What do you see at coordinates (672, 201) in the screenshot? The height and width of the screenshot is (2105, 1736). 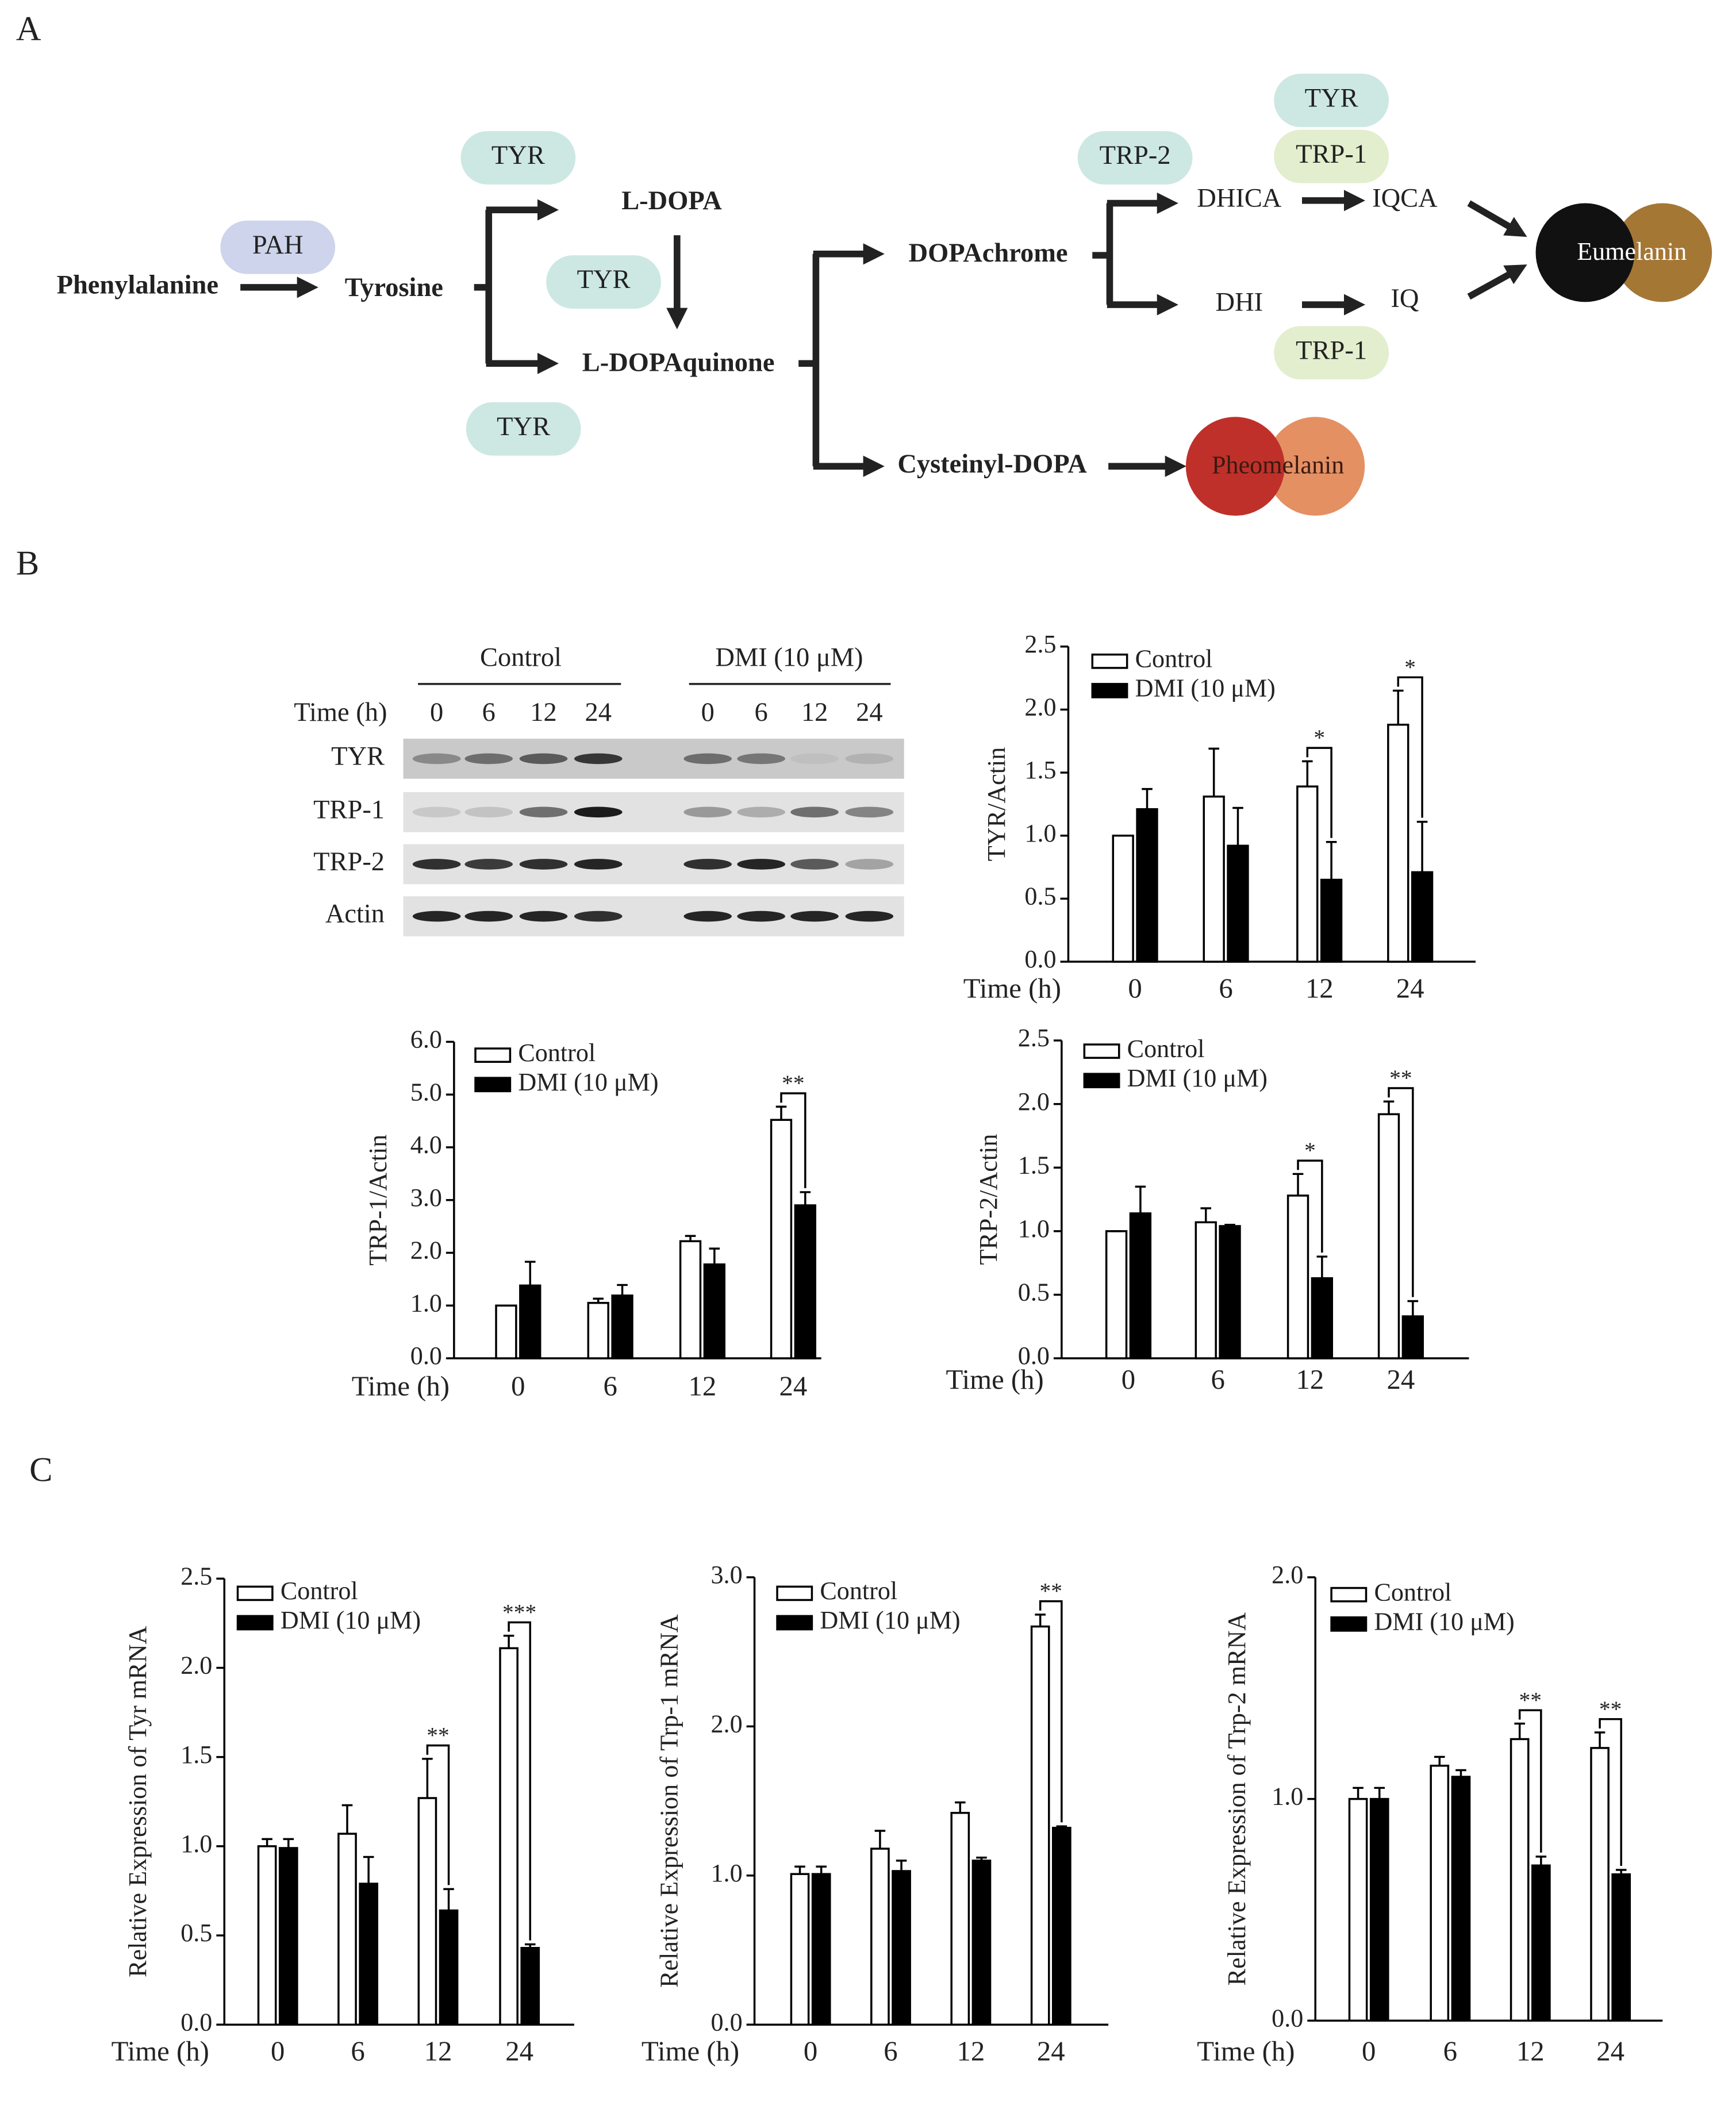 I see `pathway-node: L-DOPA` at bounding box center [672, 201].